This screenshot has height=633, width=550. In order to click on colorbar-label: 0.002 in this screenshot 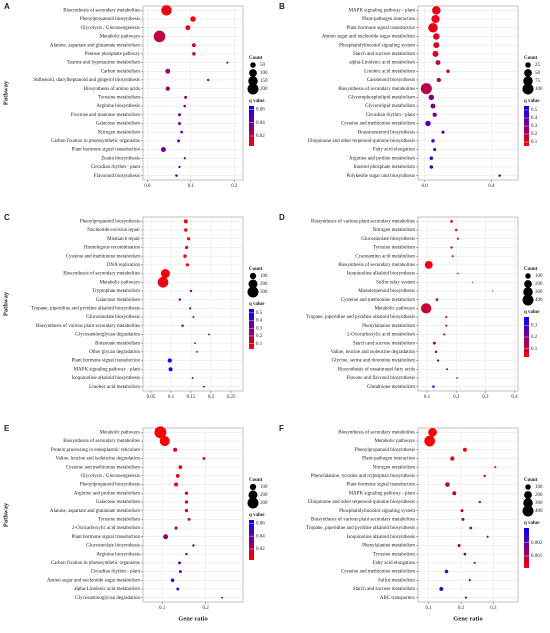, I will do `click(537, 543)`.